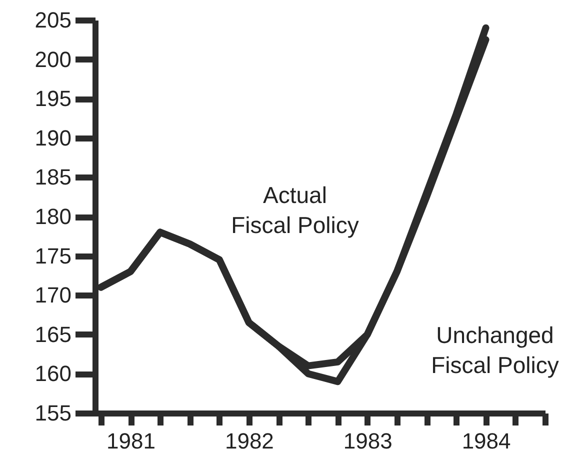  I want to click on x-tick-label: 1983, so click(367, 441).